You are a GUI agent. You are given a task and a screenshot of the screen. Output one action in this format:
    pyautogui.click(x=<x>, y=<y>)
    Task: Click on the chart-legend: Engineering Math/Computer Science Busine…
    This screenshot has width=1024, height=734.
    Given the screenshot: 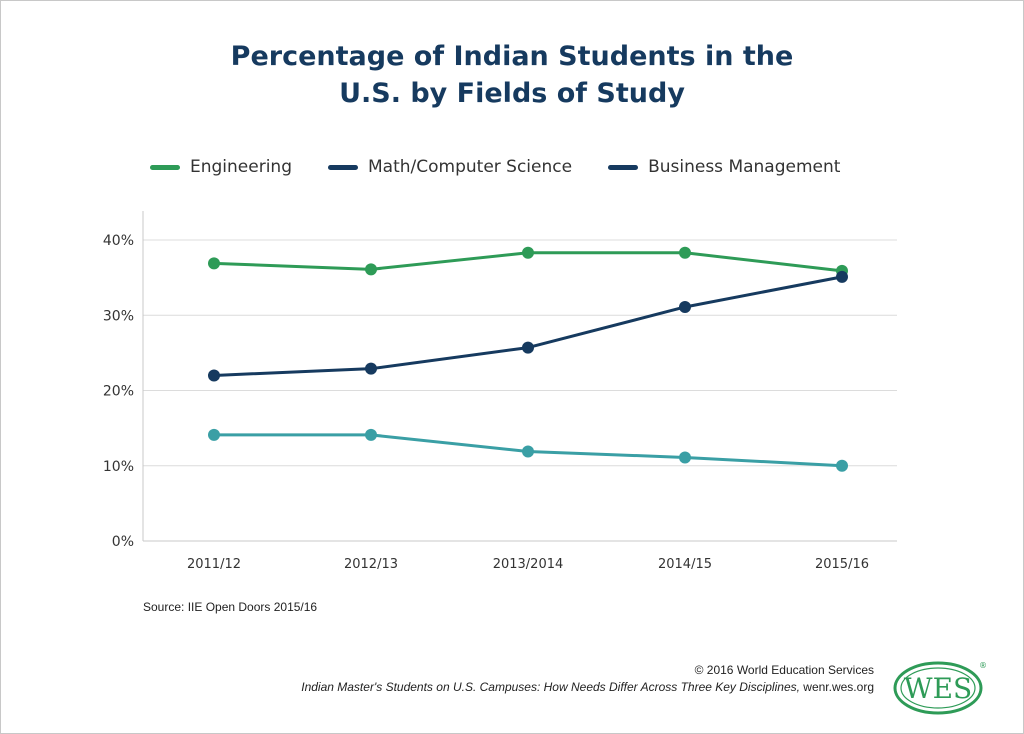 What is the action you would take?
    pyautogui.click(x=513, y=167)
    